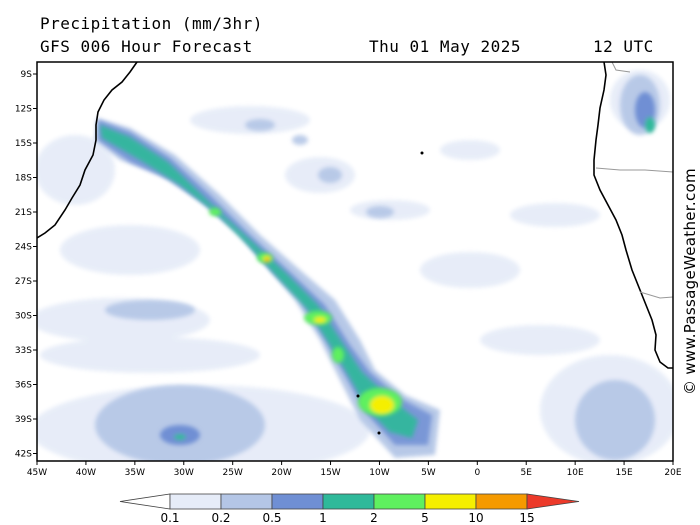 This screenshot has height=525, width=700. Describe the element at coordinates (146, 46) in the screenshot. I see `forecast-model: GFS 006 Hour Forecast` at that location.